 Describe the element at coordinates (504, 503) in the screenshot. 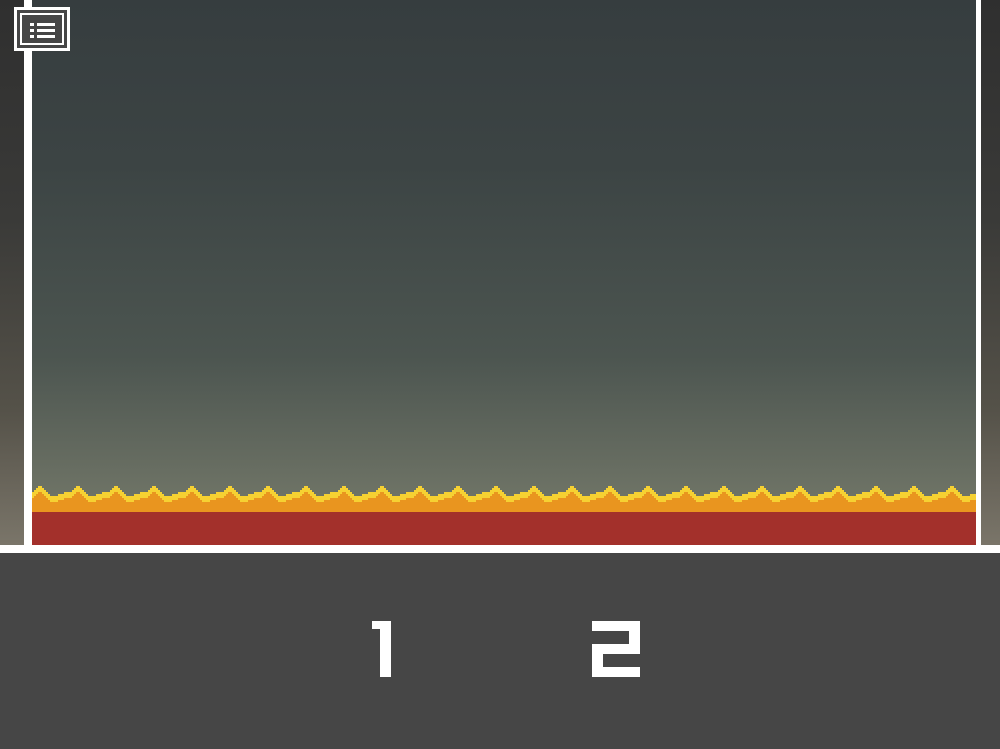

I see `lava-crest` at that location.